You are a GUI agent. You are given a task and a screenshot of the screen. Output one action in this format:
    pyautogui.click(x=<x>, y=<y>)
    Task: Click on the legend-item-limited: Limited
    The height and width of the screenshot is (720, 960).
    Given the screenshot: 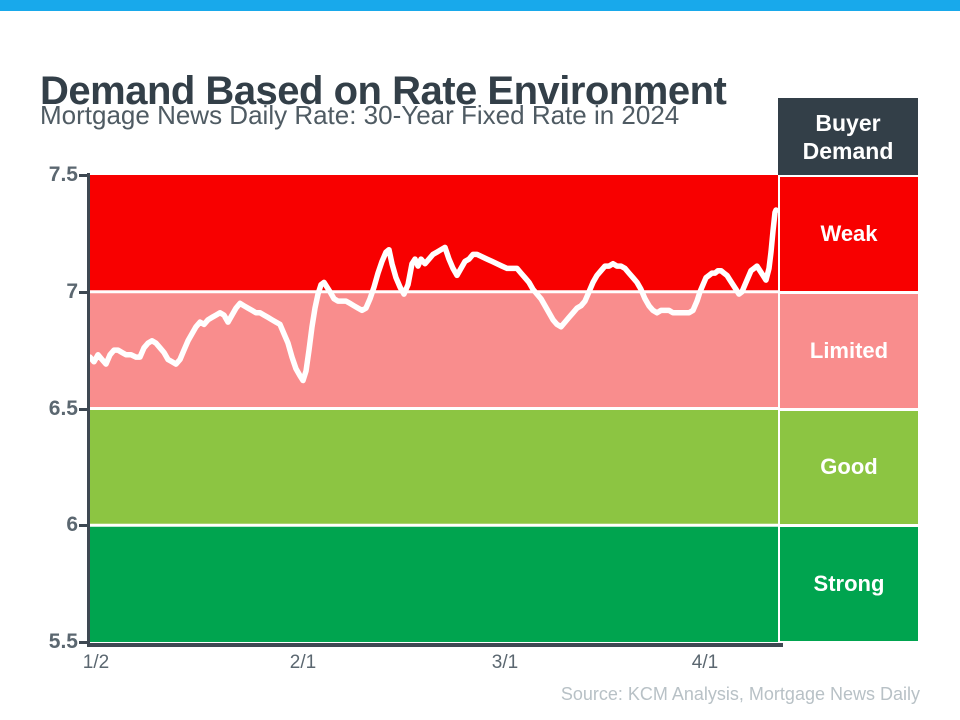 What is the action you would take?
    pyautogui.click(x=849, y=350)
    